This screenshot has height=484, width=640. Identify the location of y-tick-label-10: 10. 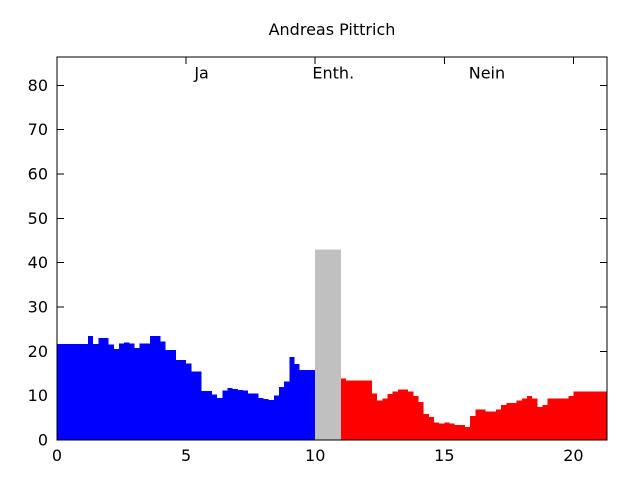
(38, 395).